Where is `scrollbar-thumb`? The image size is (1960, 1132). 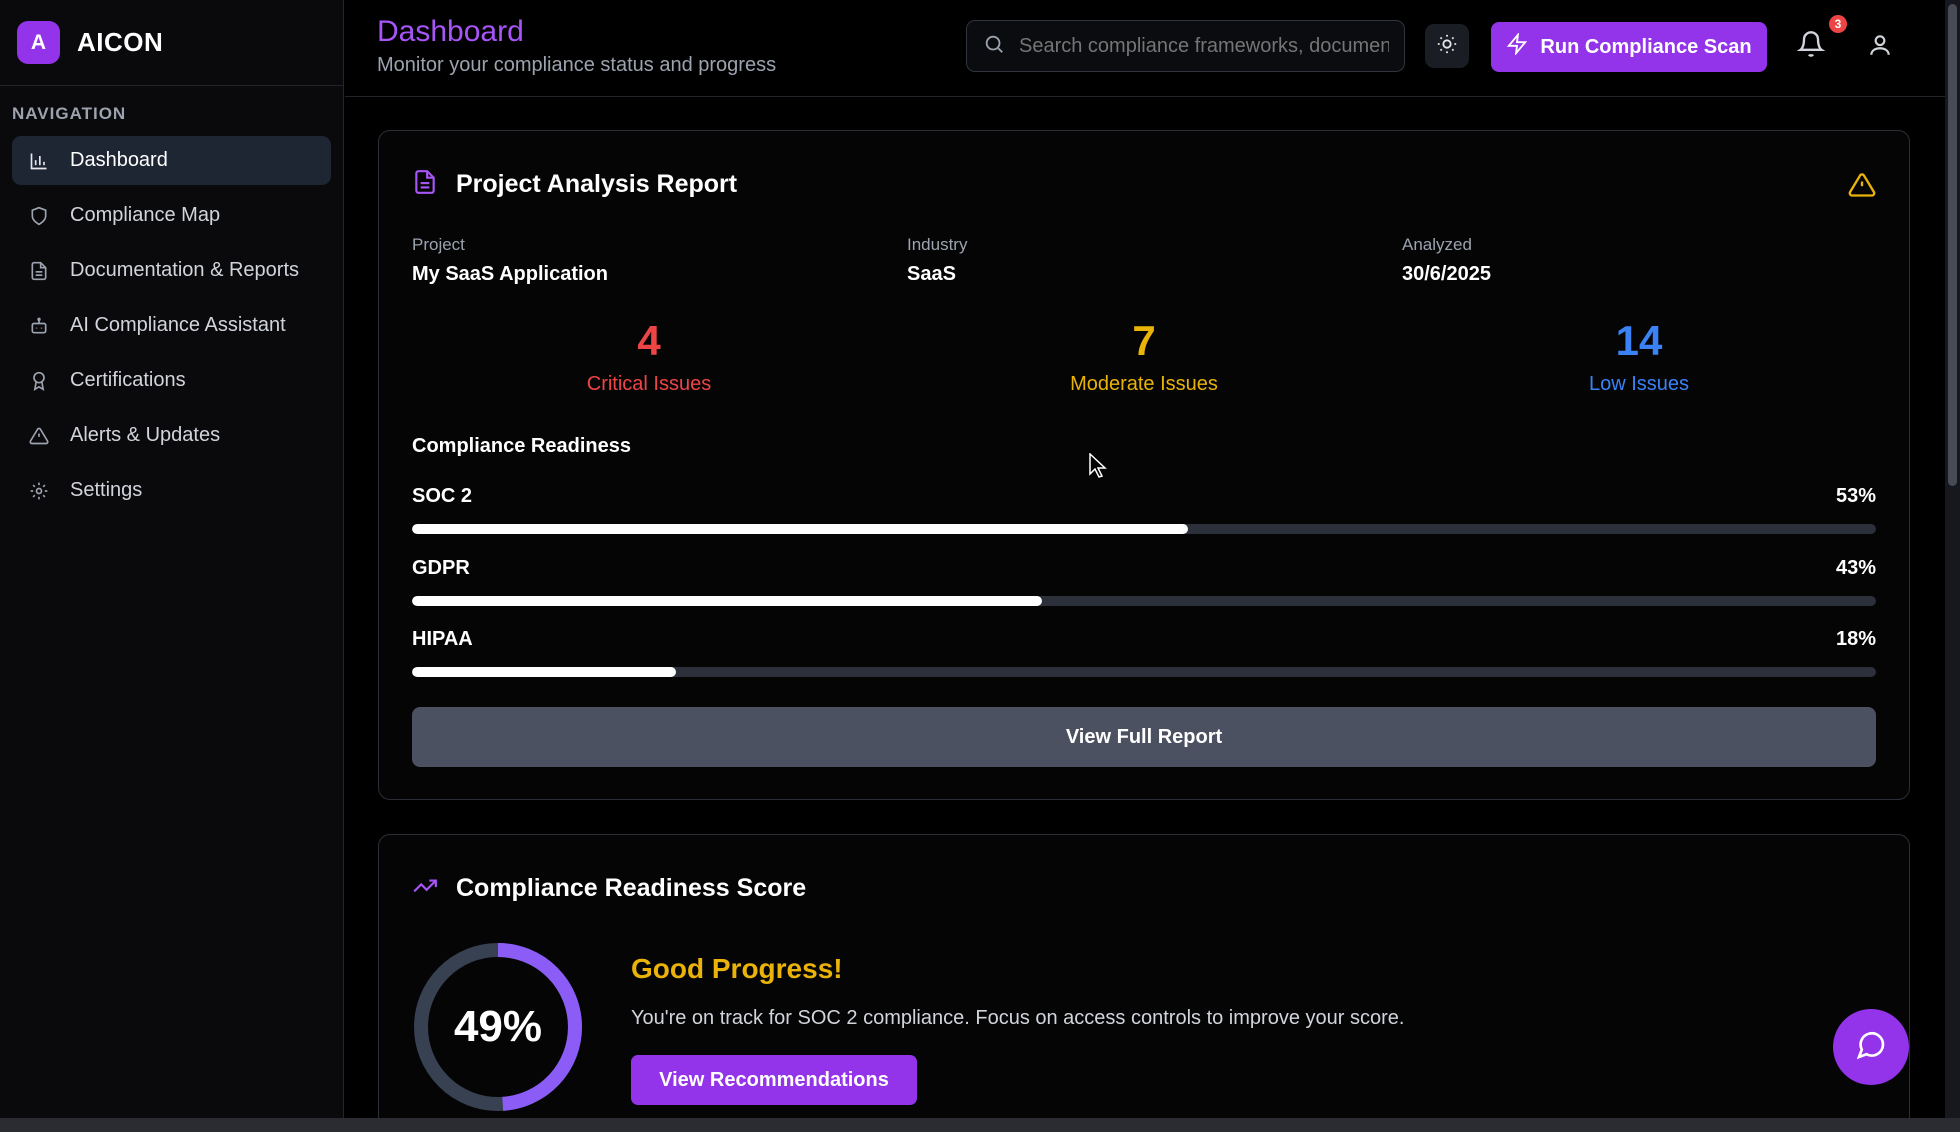 scrollbar-thumb is located at coordinates (1952, 245).